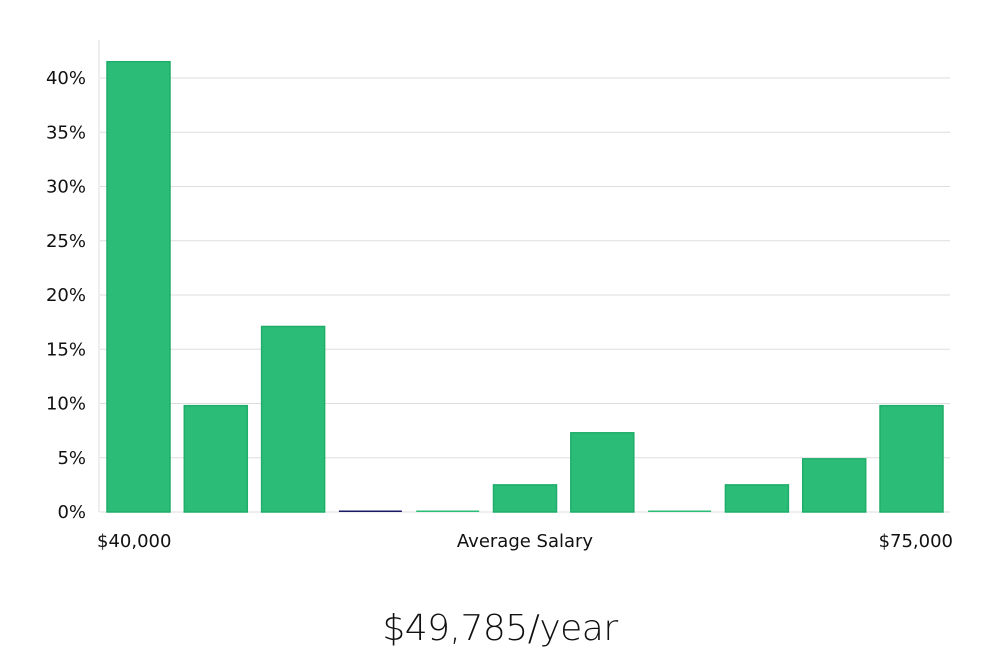 This screenshot has height=660, width=1000. I want to click on y-tick-label-10: 10%, so click(66, 404).